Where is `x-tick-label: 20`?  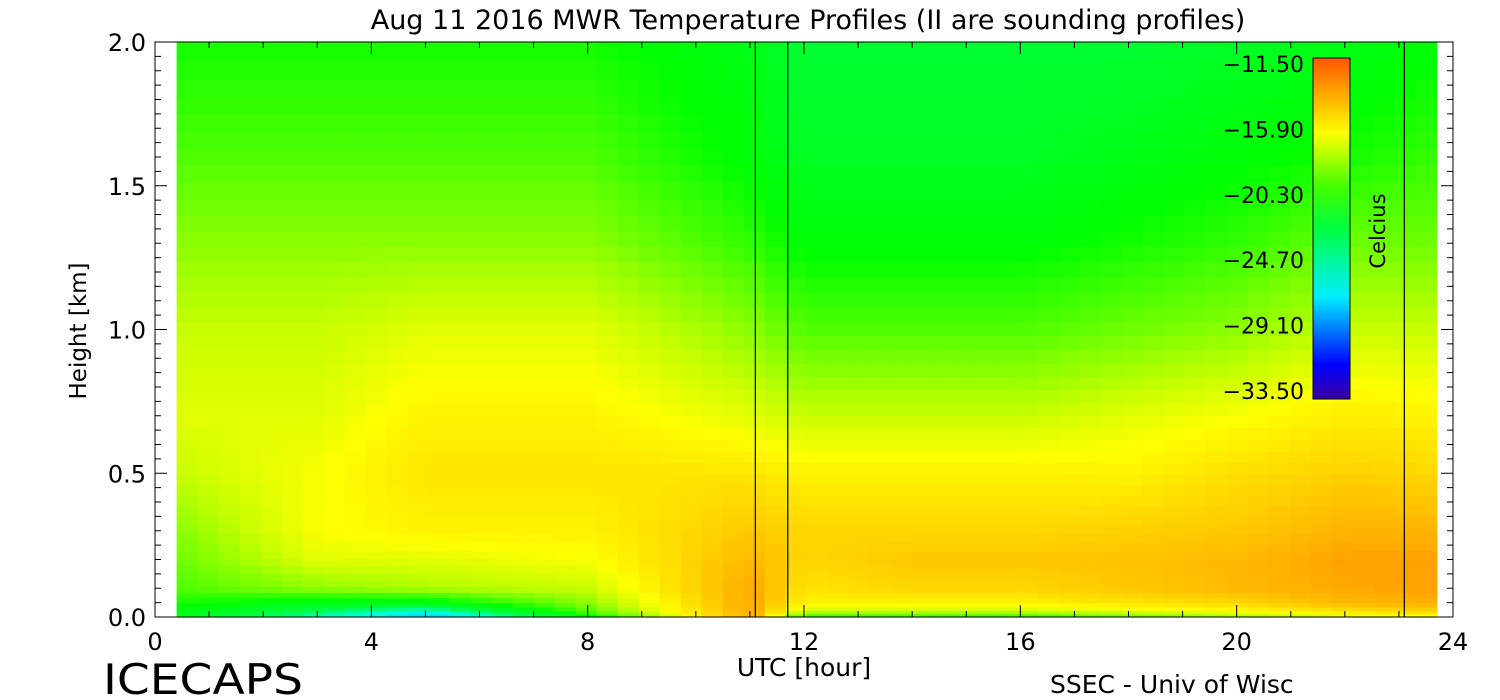 x-tick-label: 20 is located at coordinates (1236, 642).